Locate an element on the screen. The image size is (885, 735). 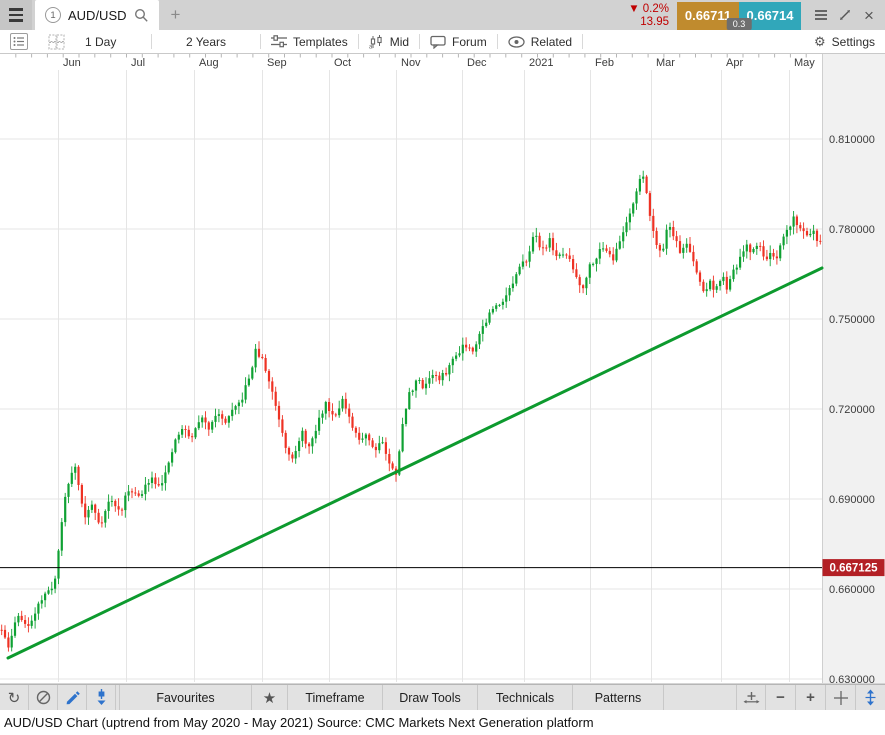
price-pair: 0.66711 0.66714 0.3 is located at coordinates (739, 15).